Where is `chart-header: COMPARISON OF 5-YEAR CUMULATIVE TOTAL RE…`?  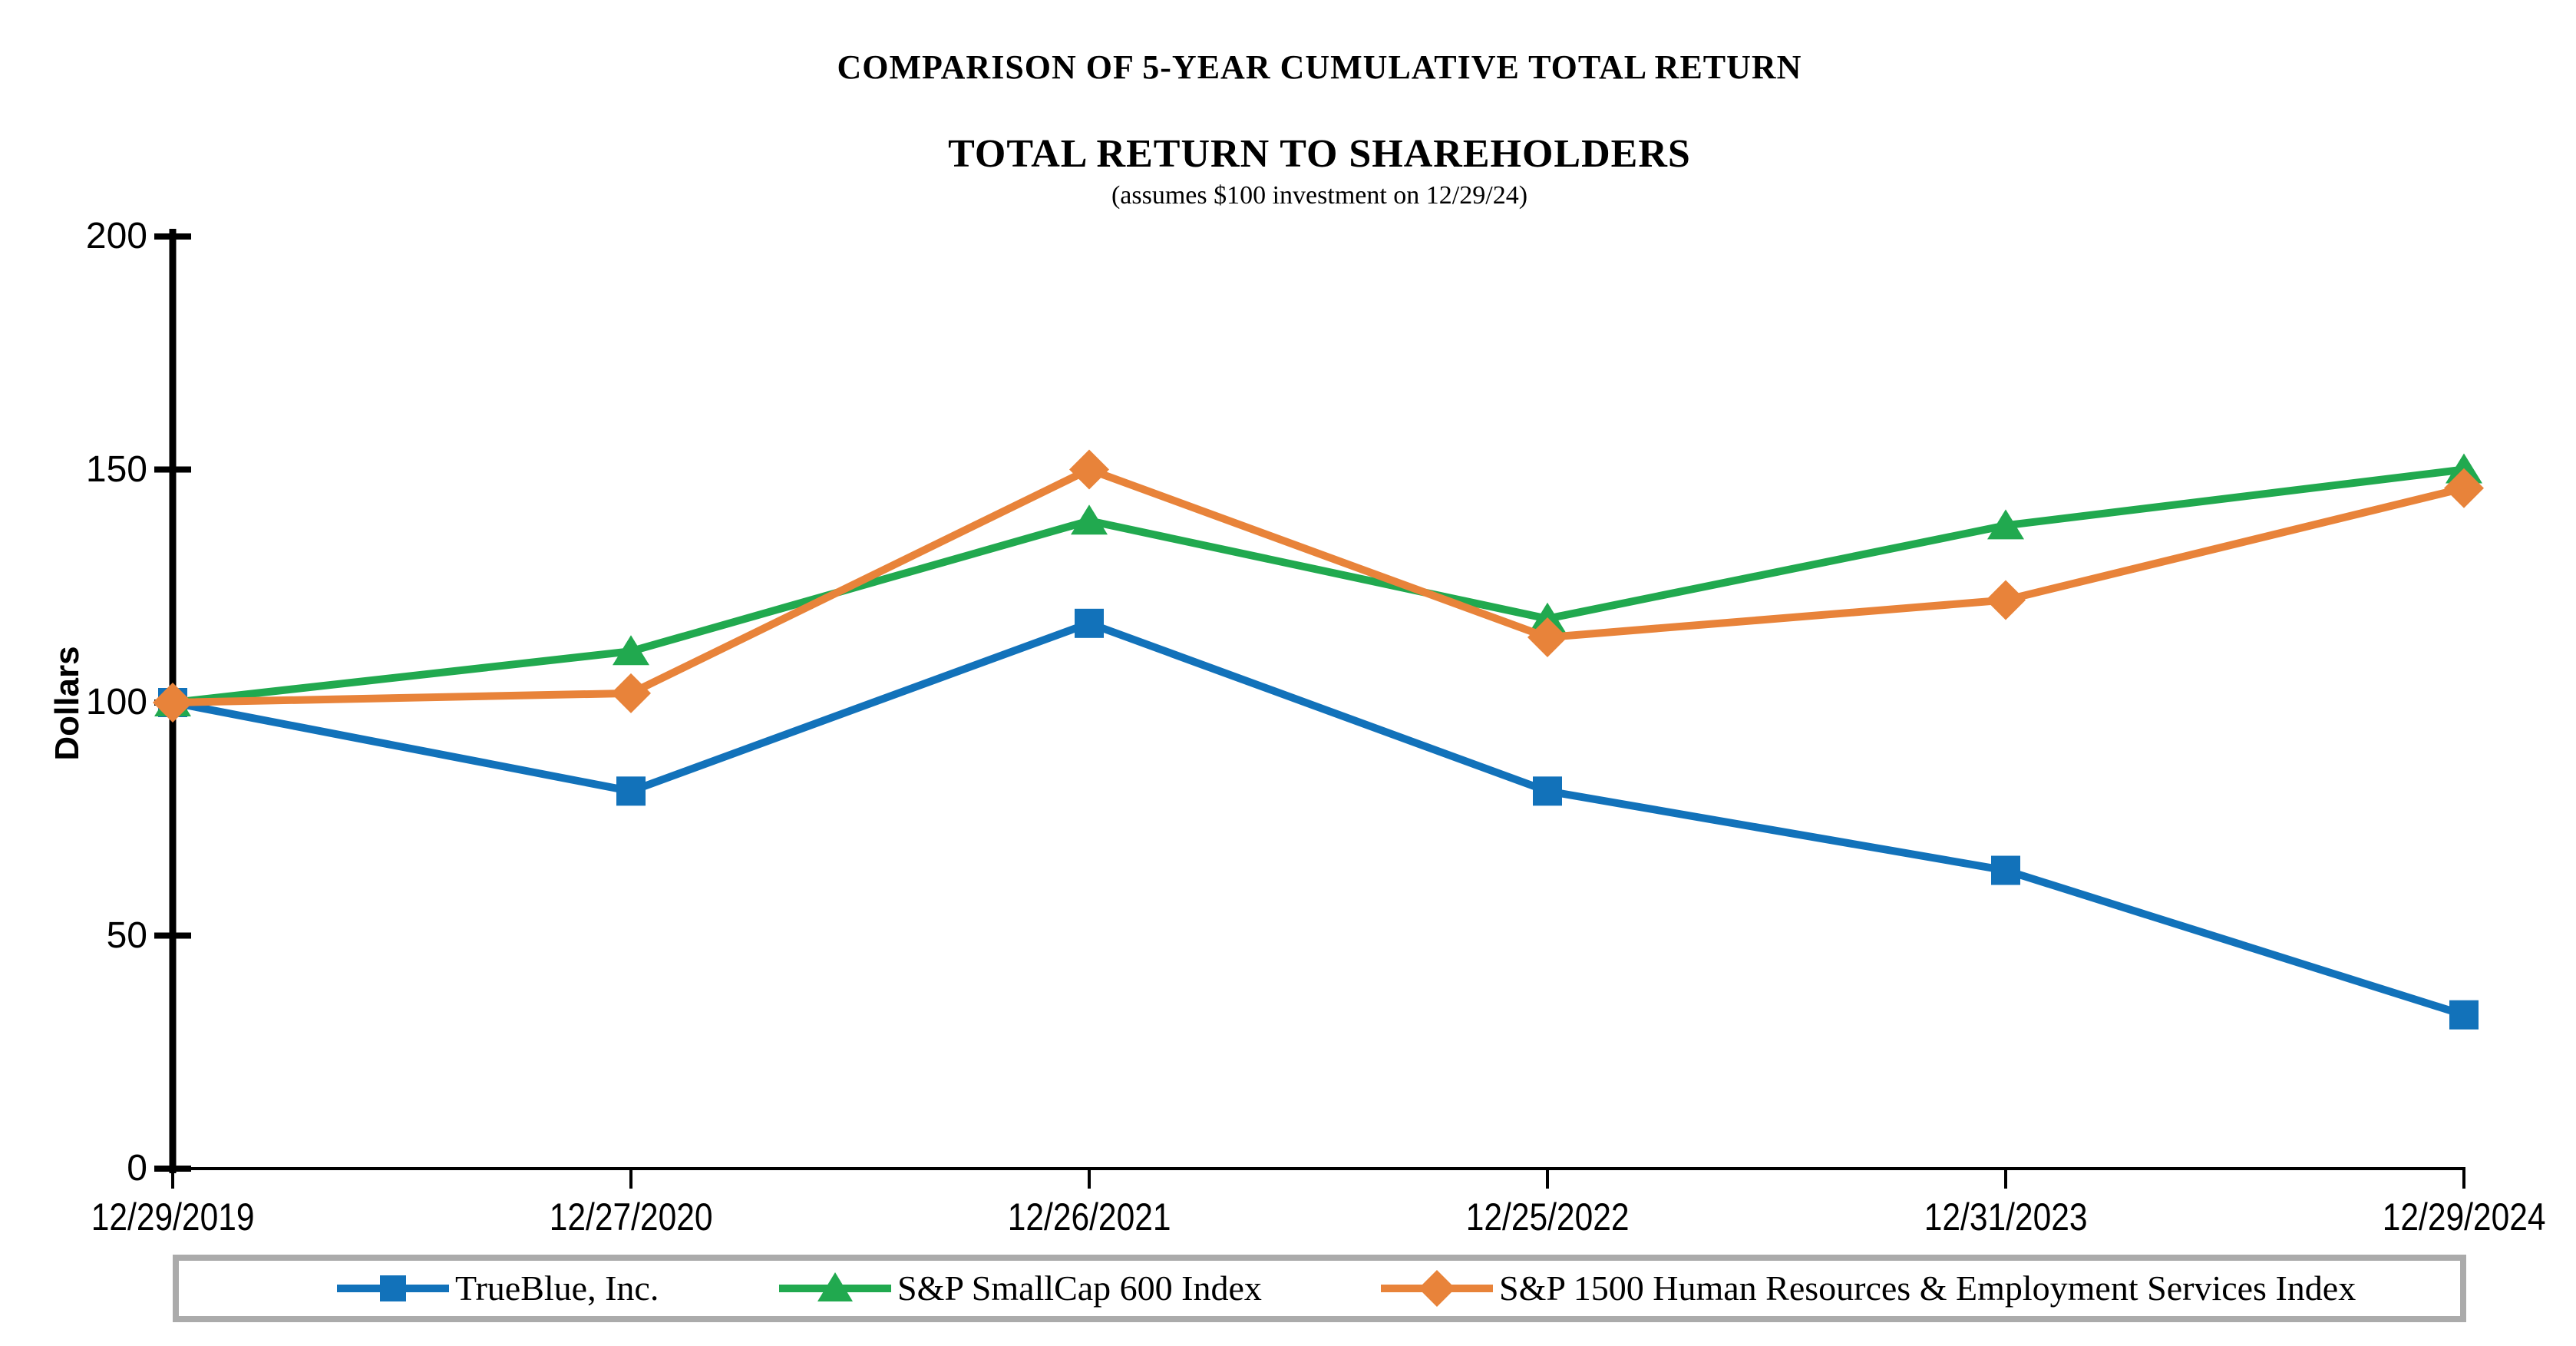
chart-header: COMPARISON OF 5-YEAR CUMULATIVE TOTAL RE… is located at coordinates (1319, 105).